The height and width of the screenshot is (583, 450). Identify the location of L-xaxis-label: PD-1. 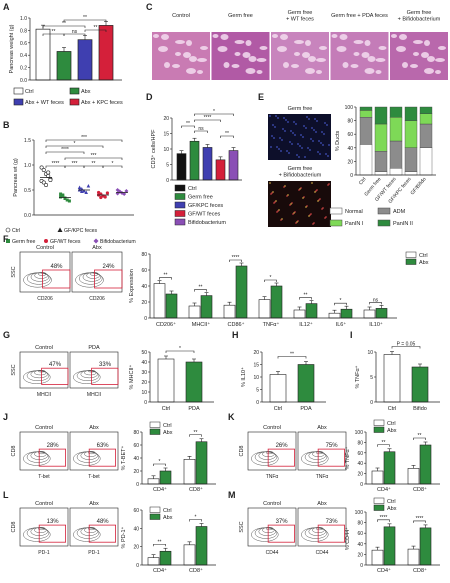
(94, 553).